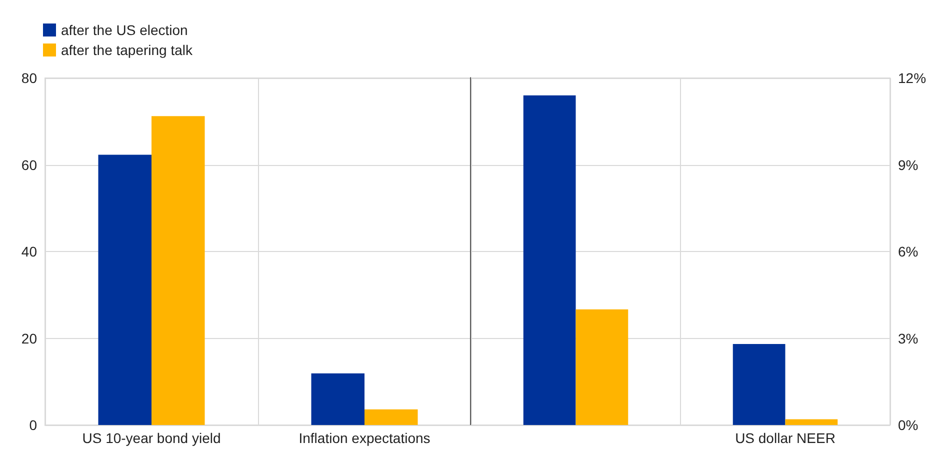 The image size is (945, 459). What do you see at coordinates (785, 438) in the screenshot?
I see `x-tick-label: US dollar NEER` at bounding box center [785, 438].